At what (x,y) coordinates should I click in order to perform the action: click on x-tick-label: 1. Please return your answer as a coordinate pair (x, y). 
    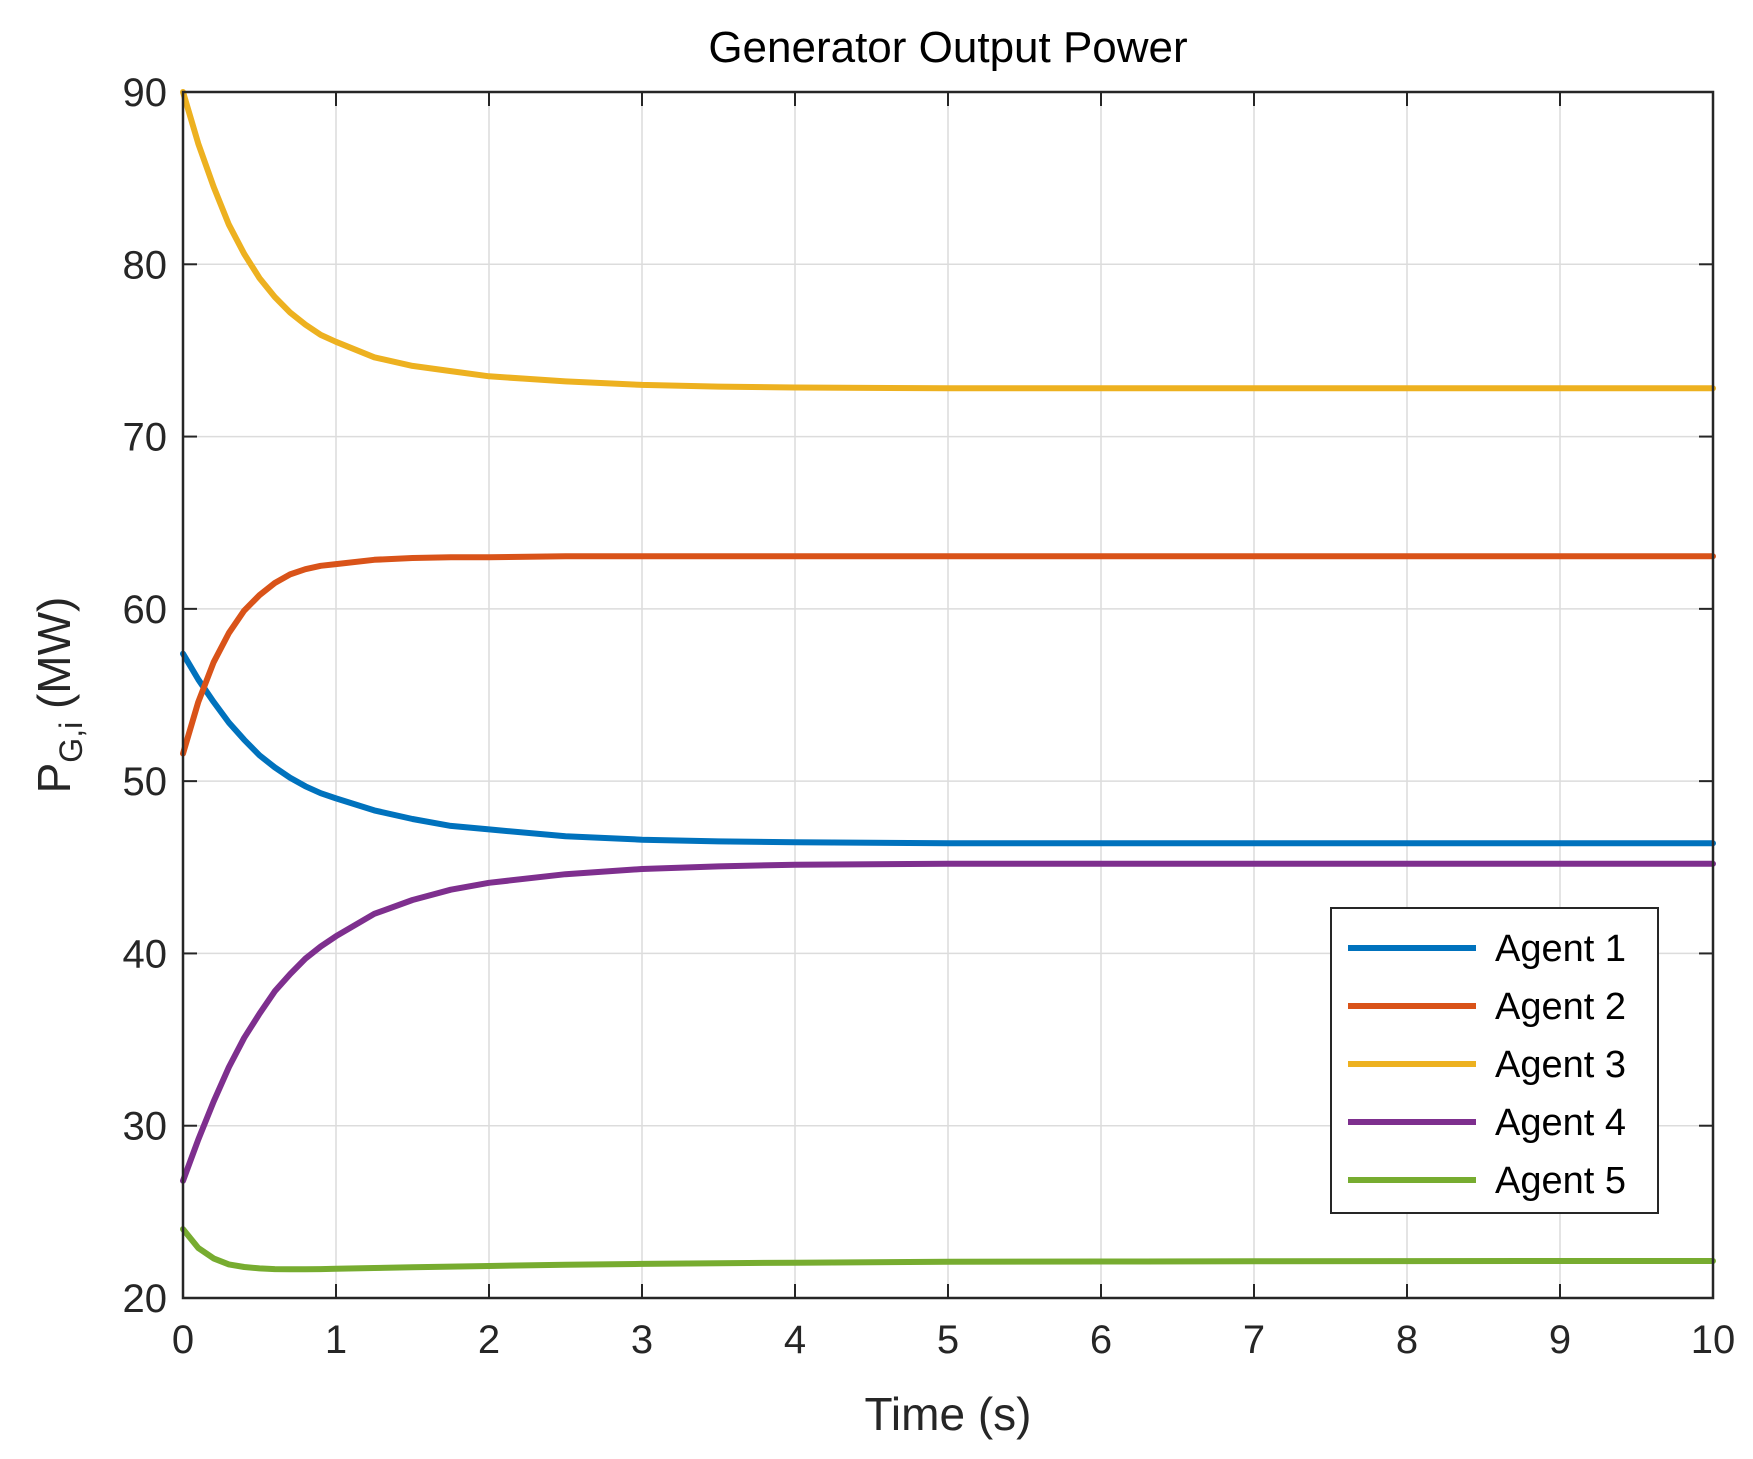
    Looking at the image, I should click on (336, 1340).